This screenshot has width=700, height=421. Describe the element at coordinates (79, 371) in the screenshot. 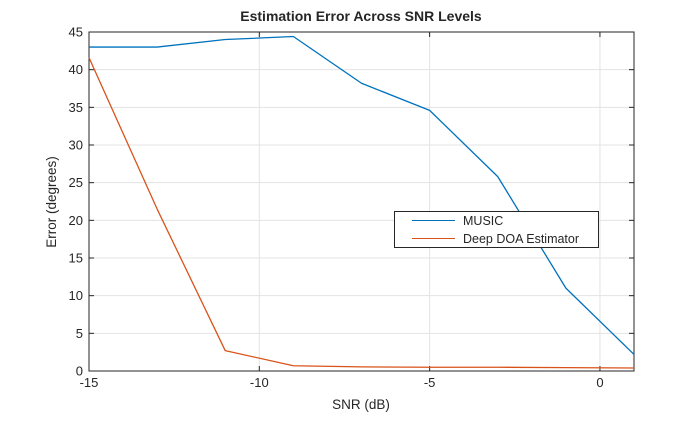

I see `y-tick-label: 0` at that location.